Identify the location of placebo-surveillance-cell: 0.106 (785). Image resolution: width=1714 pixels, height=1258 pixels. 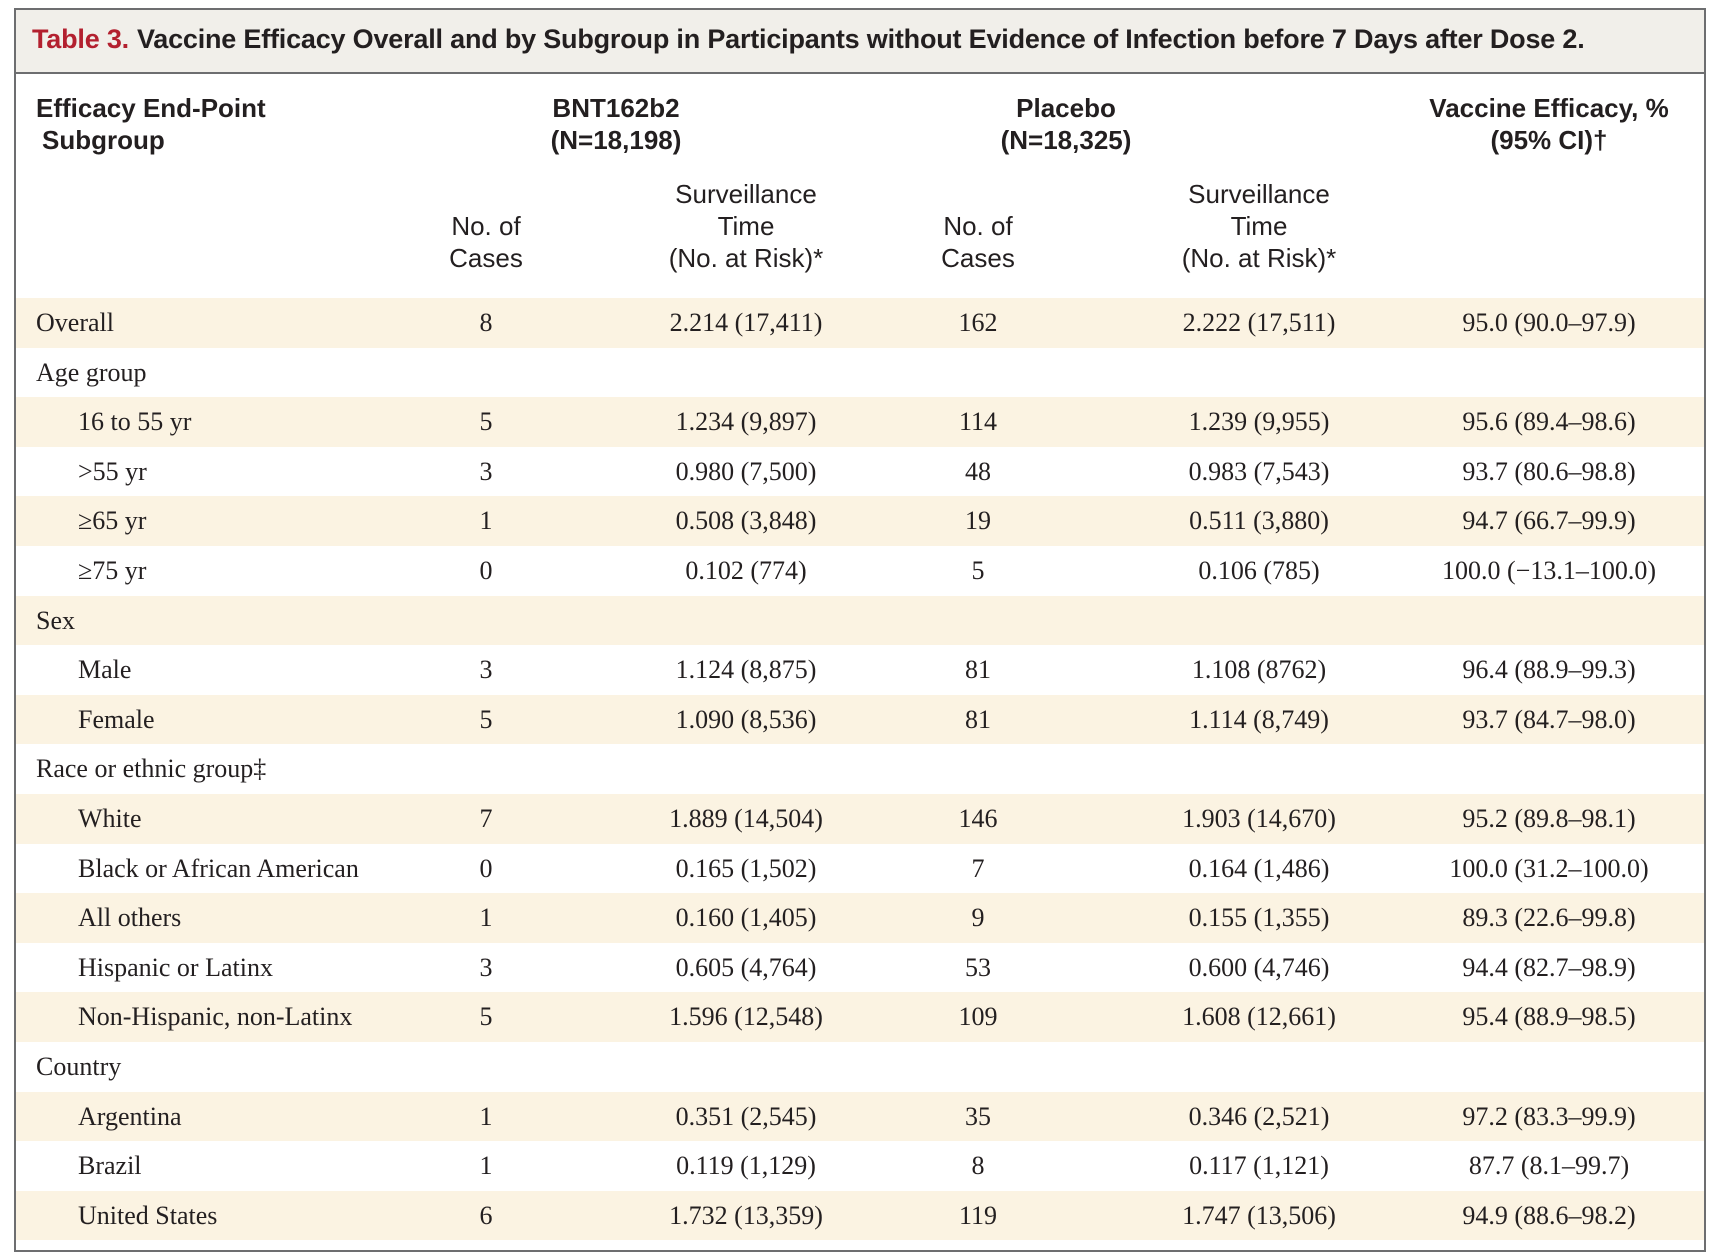
(1259, 570).